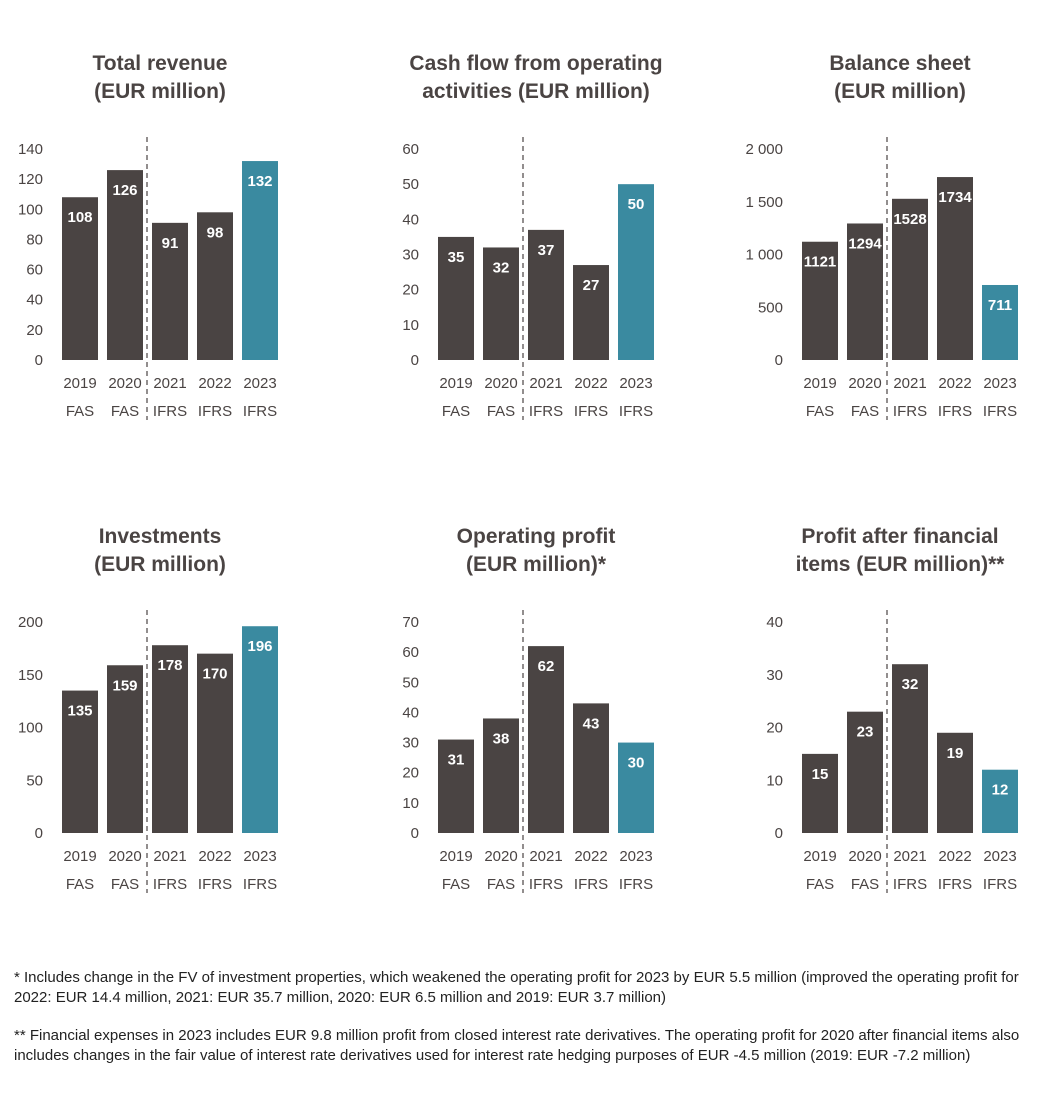  I want to click on chart-title: items (EUR million)**, so click(901, 564).